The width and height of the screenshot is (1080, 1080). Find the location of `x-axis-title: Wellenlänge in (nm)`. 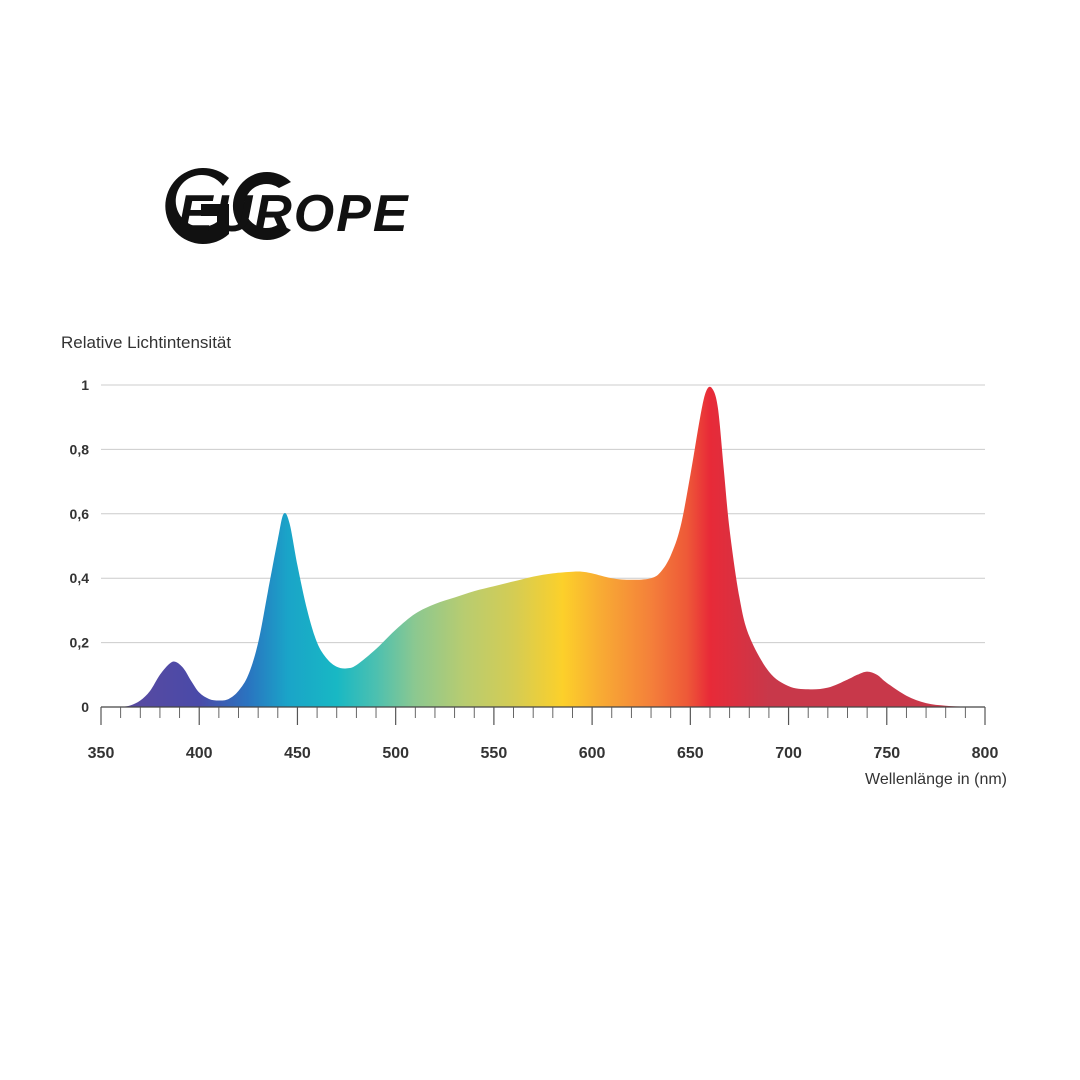

x-axis-title: Wellenlänge in (nm) is located at coordinates (936, 779).